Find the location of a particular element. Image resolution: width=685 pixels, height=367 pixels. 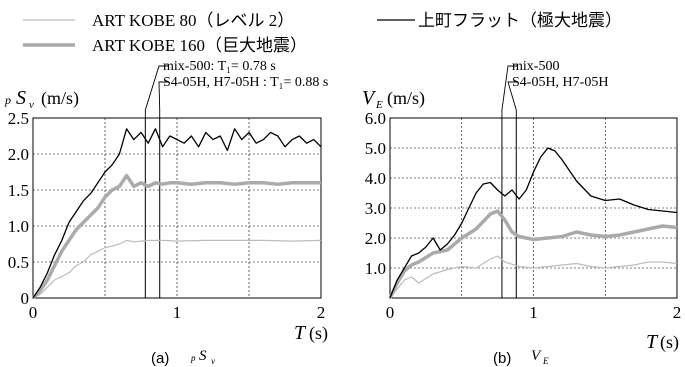

y-tick-label: 1.5 is located at coordinates (18, 190).